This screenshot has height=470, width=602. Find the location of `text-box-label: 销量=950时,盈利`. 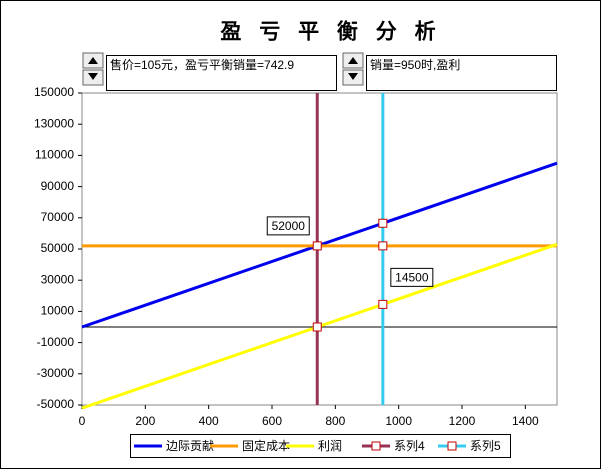

text-box-label: 销量=950时,盈利 is located at coordinates (415, 65).